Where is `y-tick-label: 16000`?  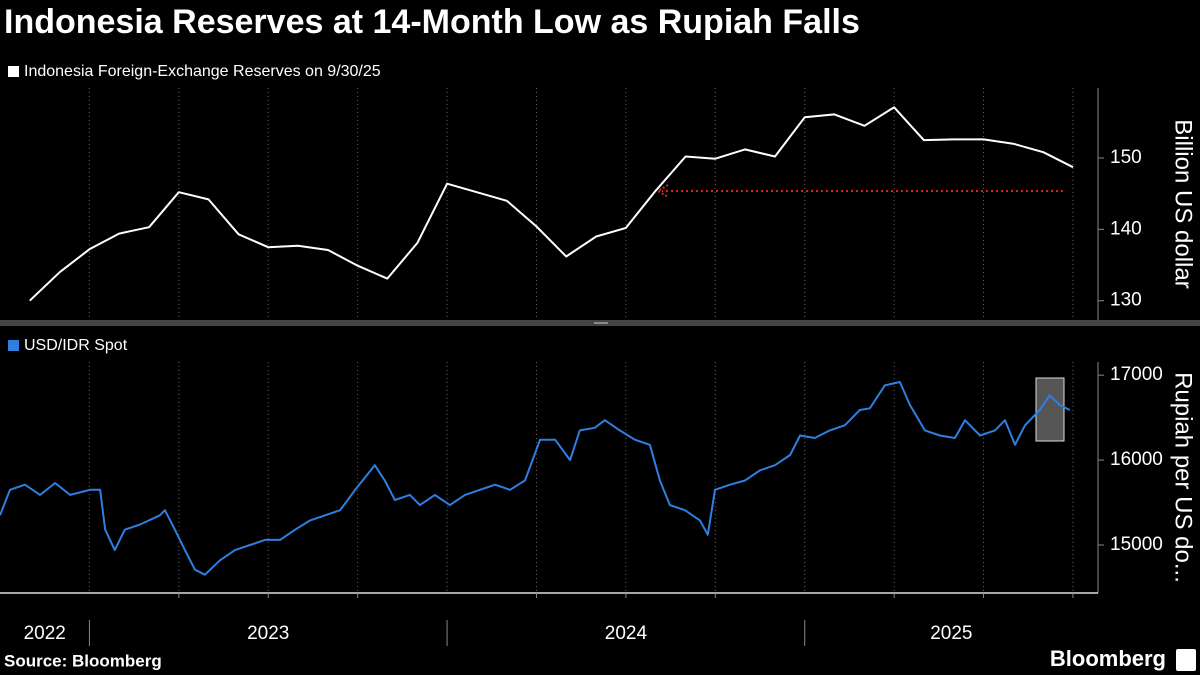
y-tick-label: 16000 is located at coordinates (1136, 459).